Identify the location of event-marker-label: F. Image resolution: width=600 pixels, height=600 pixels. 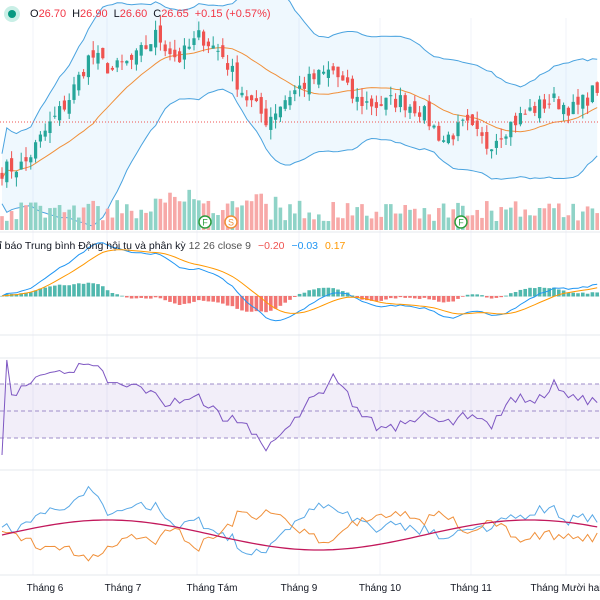
(461, 223).